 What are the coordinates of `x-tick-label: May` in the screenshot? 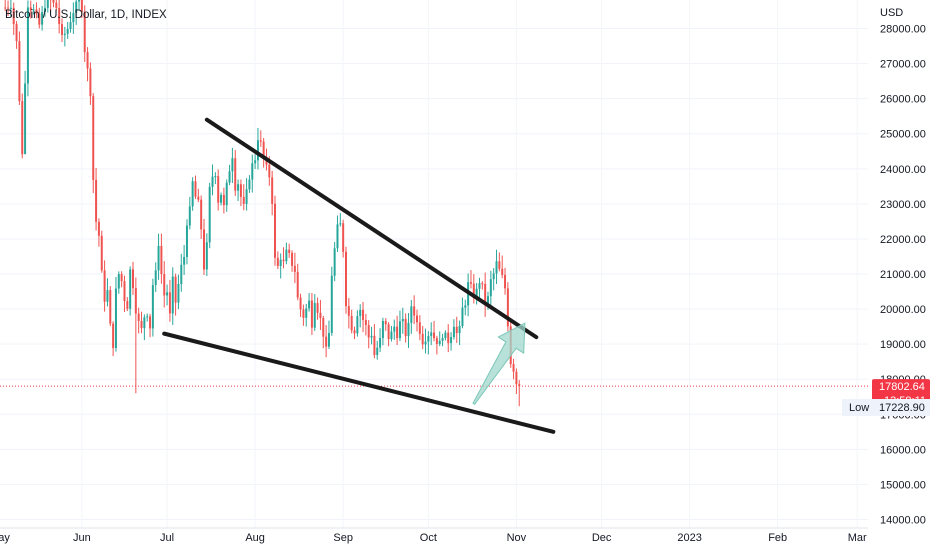 It's located at (5, 538).